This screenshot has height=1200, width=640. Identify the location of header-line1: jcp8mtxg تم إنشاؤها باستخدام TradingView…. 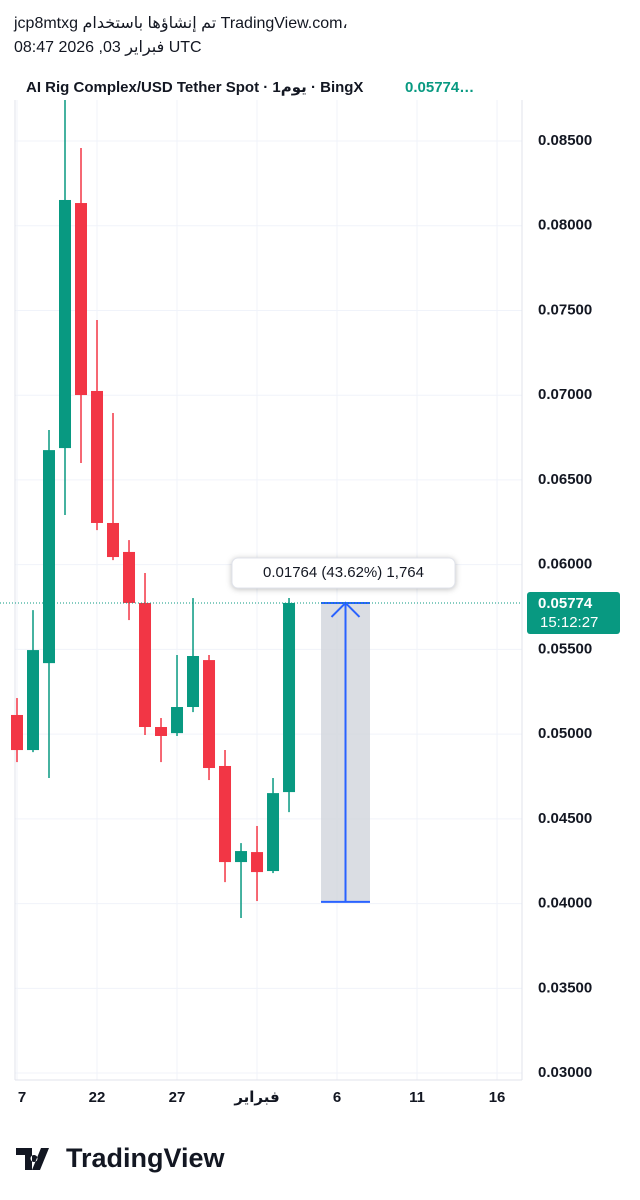
(180, 24).